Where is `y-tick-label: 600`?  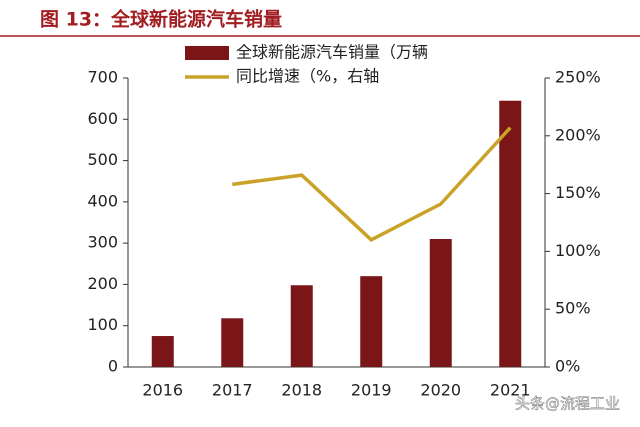
y-tick-label: 600 is located at coordinates (102, 118).